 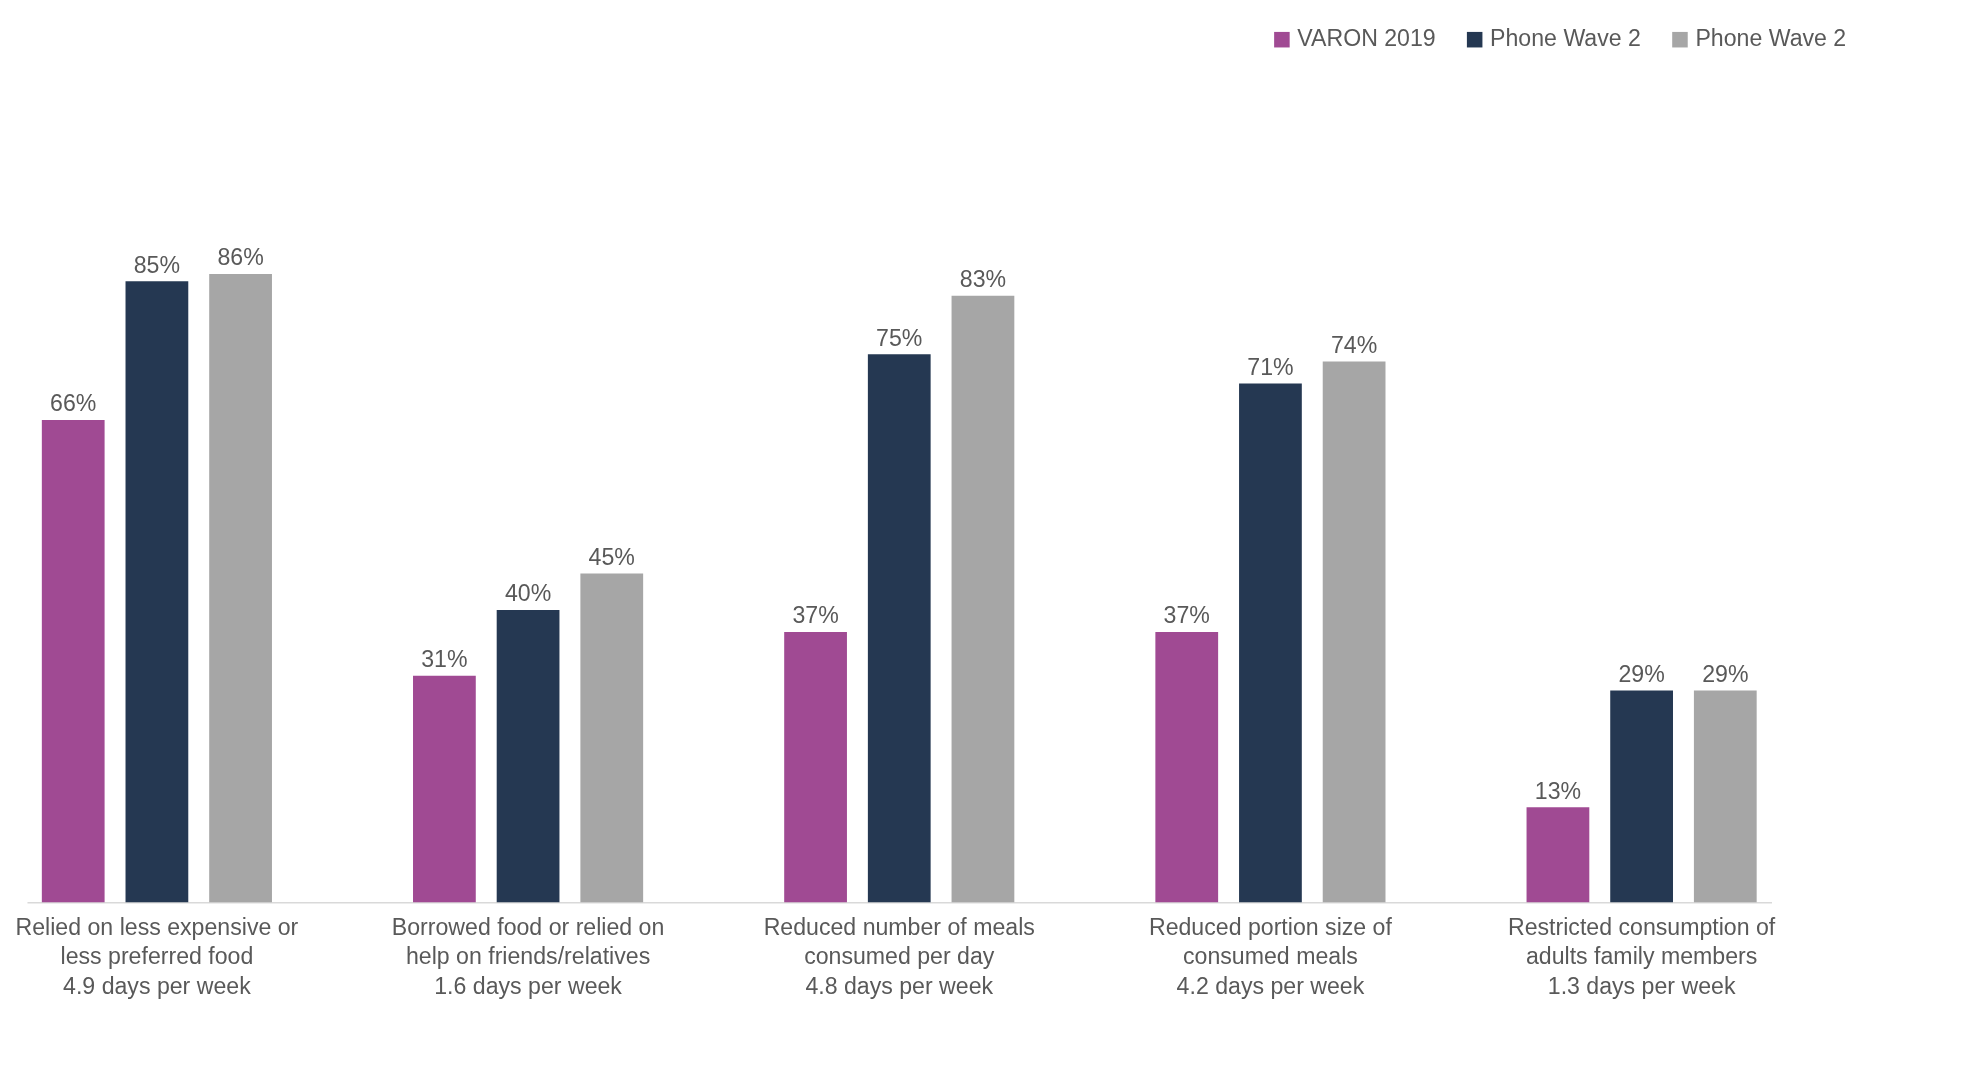 I want to click on data-label: 71%, so click(x=1270, y=366).